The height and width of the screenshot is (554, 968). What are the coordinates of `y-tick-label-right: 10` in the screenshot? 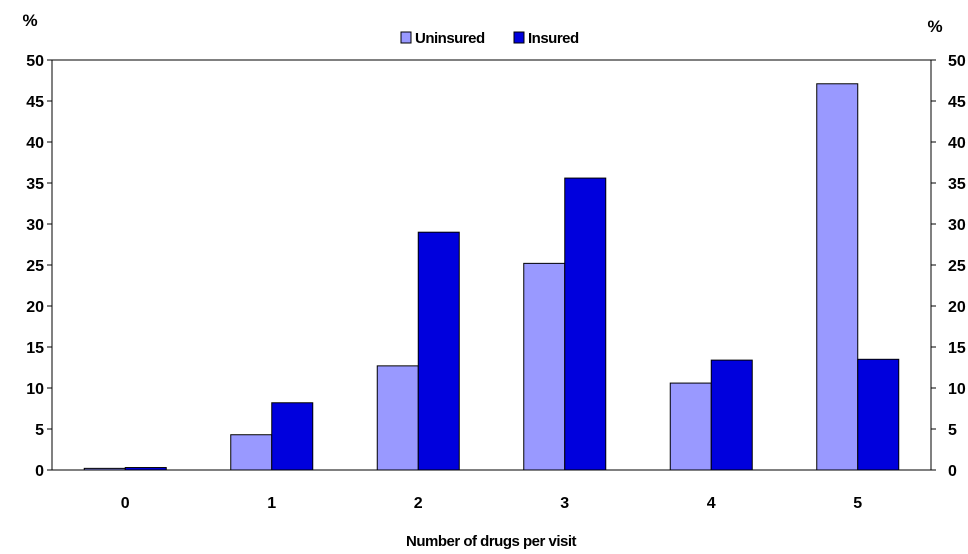 It's located at (957, 389).